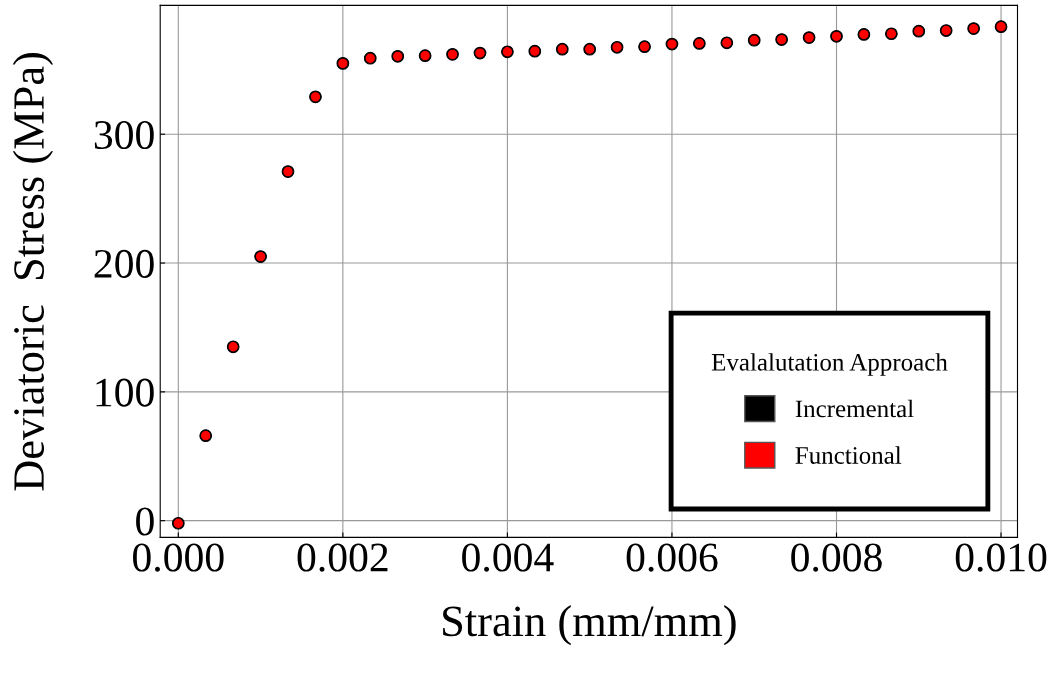  What do you see at coordinates (848, 455) in the screenshot?
I see `legend-label: Functional` at bounding box center [848, 455].